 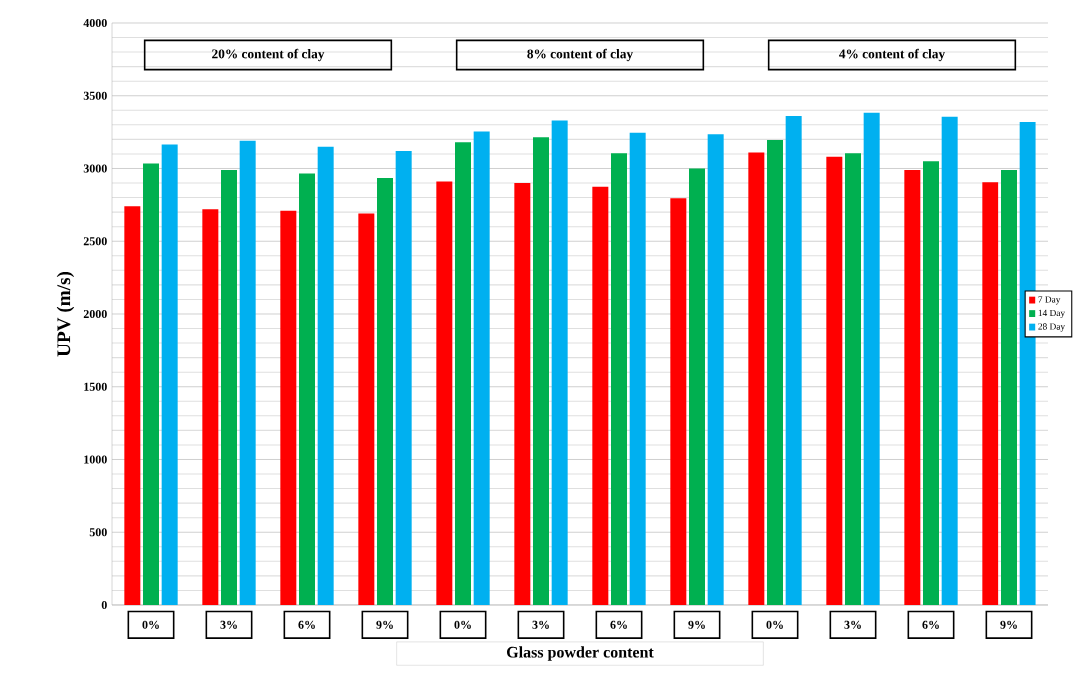 I want to click on legend-label: 7 Day, so click(x=1049, y=300).